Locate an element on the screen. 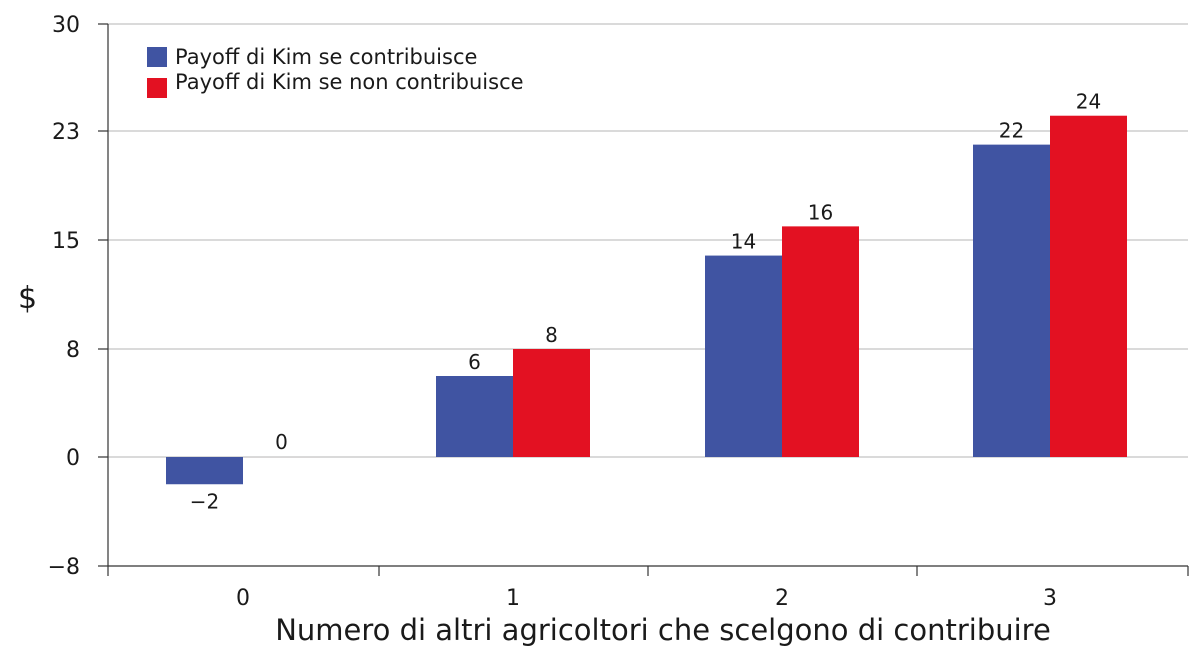  y-tick-label: 8 is located at coordinates (73, 350).